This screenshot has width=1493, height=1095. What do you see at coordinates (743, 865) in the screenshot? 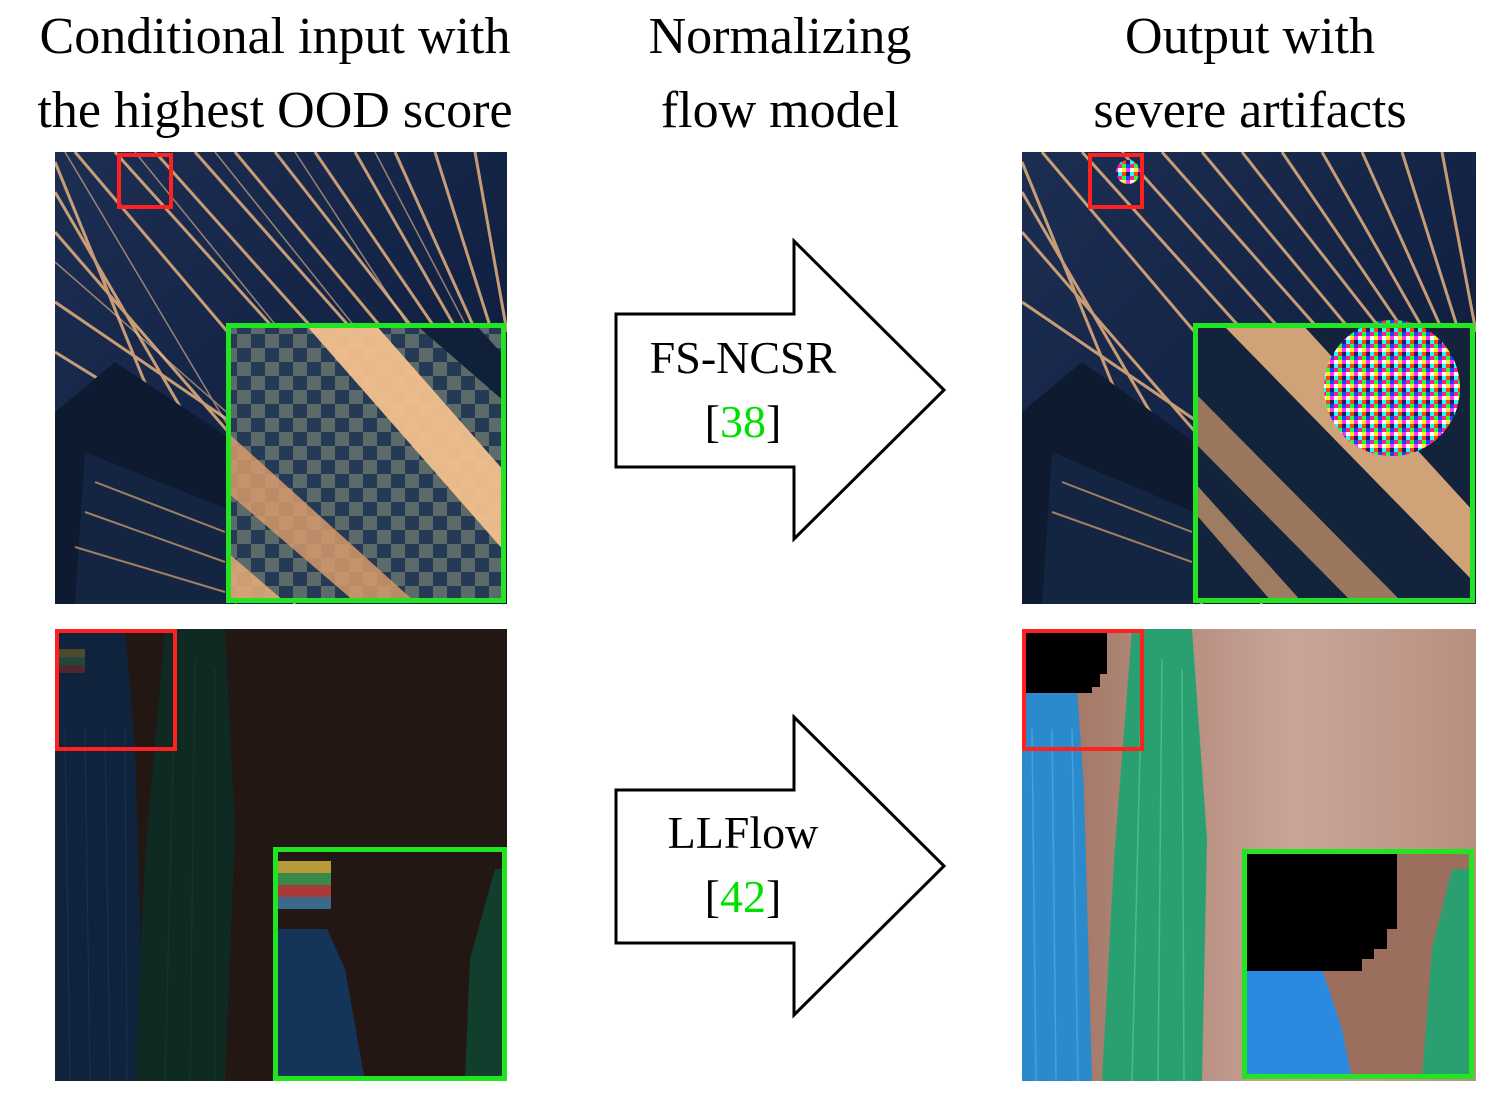
I see `row2-model-label: LLFlow [42]` at bounding box center [743, 865].